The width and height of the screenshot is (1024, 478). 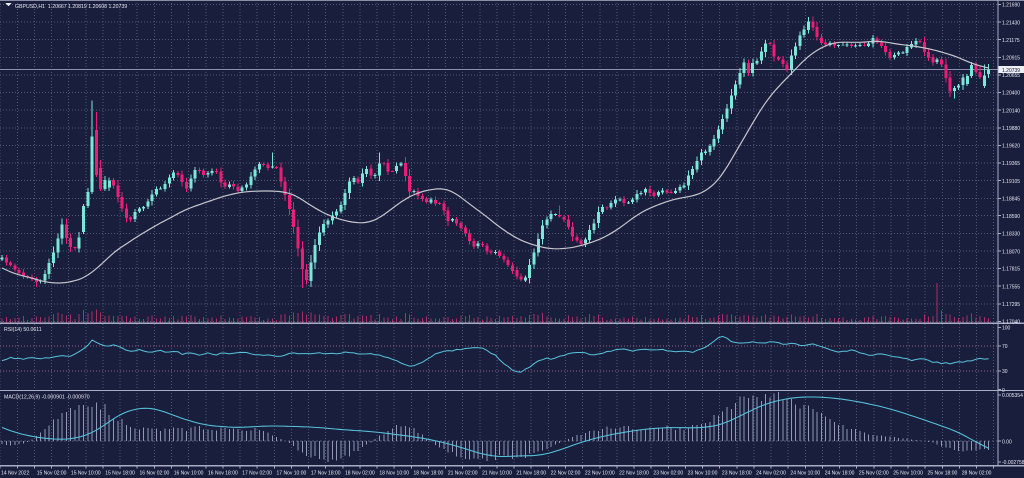 What do you see at coordinates (1011, 323) in the screenshot?
I see `svg-text: 1.17040` at bounding box center [1011, 323].